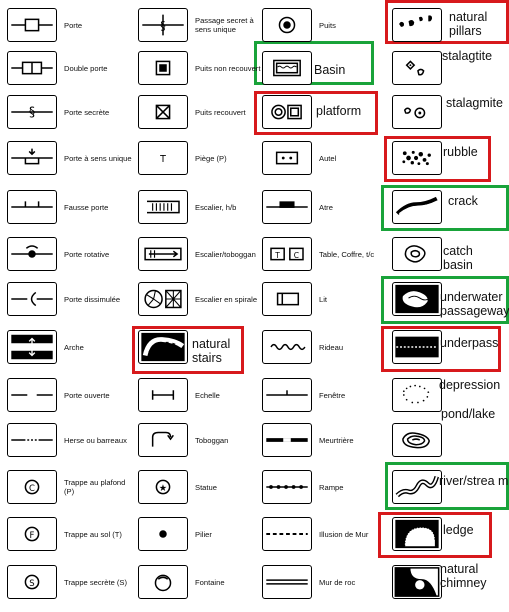 This screenshot has width=509, height=612. I want to click on legend-entry: S Trappe secrète (S), so click(67, 582).